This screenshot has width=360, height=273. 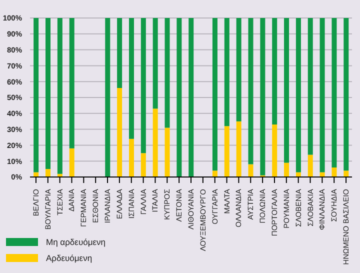 What do you see at coordinates (69, 258) in the screenshot?
I see `legend-label: Αρδευόμενη` at bounding box center [69, 258].